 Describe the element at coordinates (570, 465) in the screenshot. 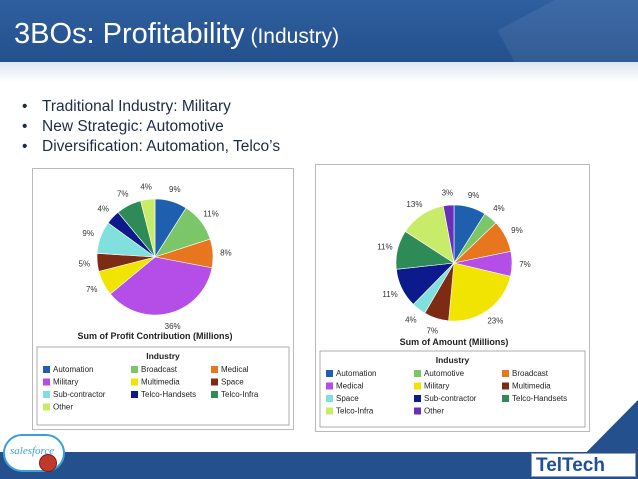

I see `teltech-logo-text: TelTech` at that location.